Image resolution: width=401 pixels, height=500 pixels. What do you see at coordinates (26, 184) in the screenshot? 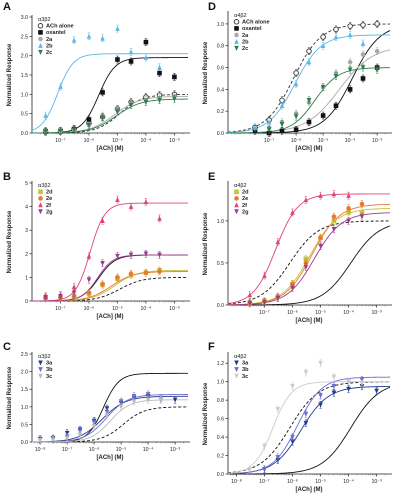
I see `y-tick-label: 5` at bounding box center [26, 184].